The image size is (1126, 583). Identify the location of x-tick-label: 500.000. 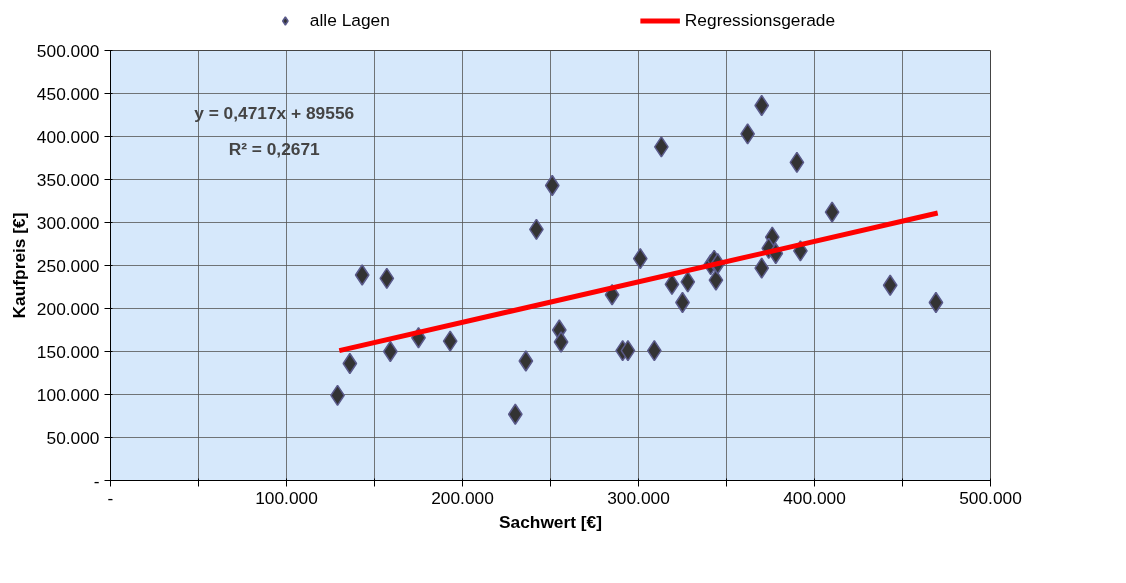
(990, 497).